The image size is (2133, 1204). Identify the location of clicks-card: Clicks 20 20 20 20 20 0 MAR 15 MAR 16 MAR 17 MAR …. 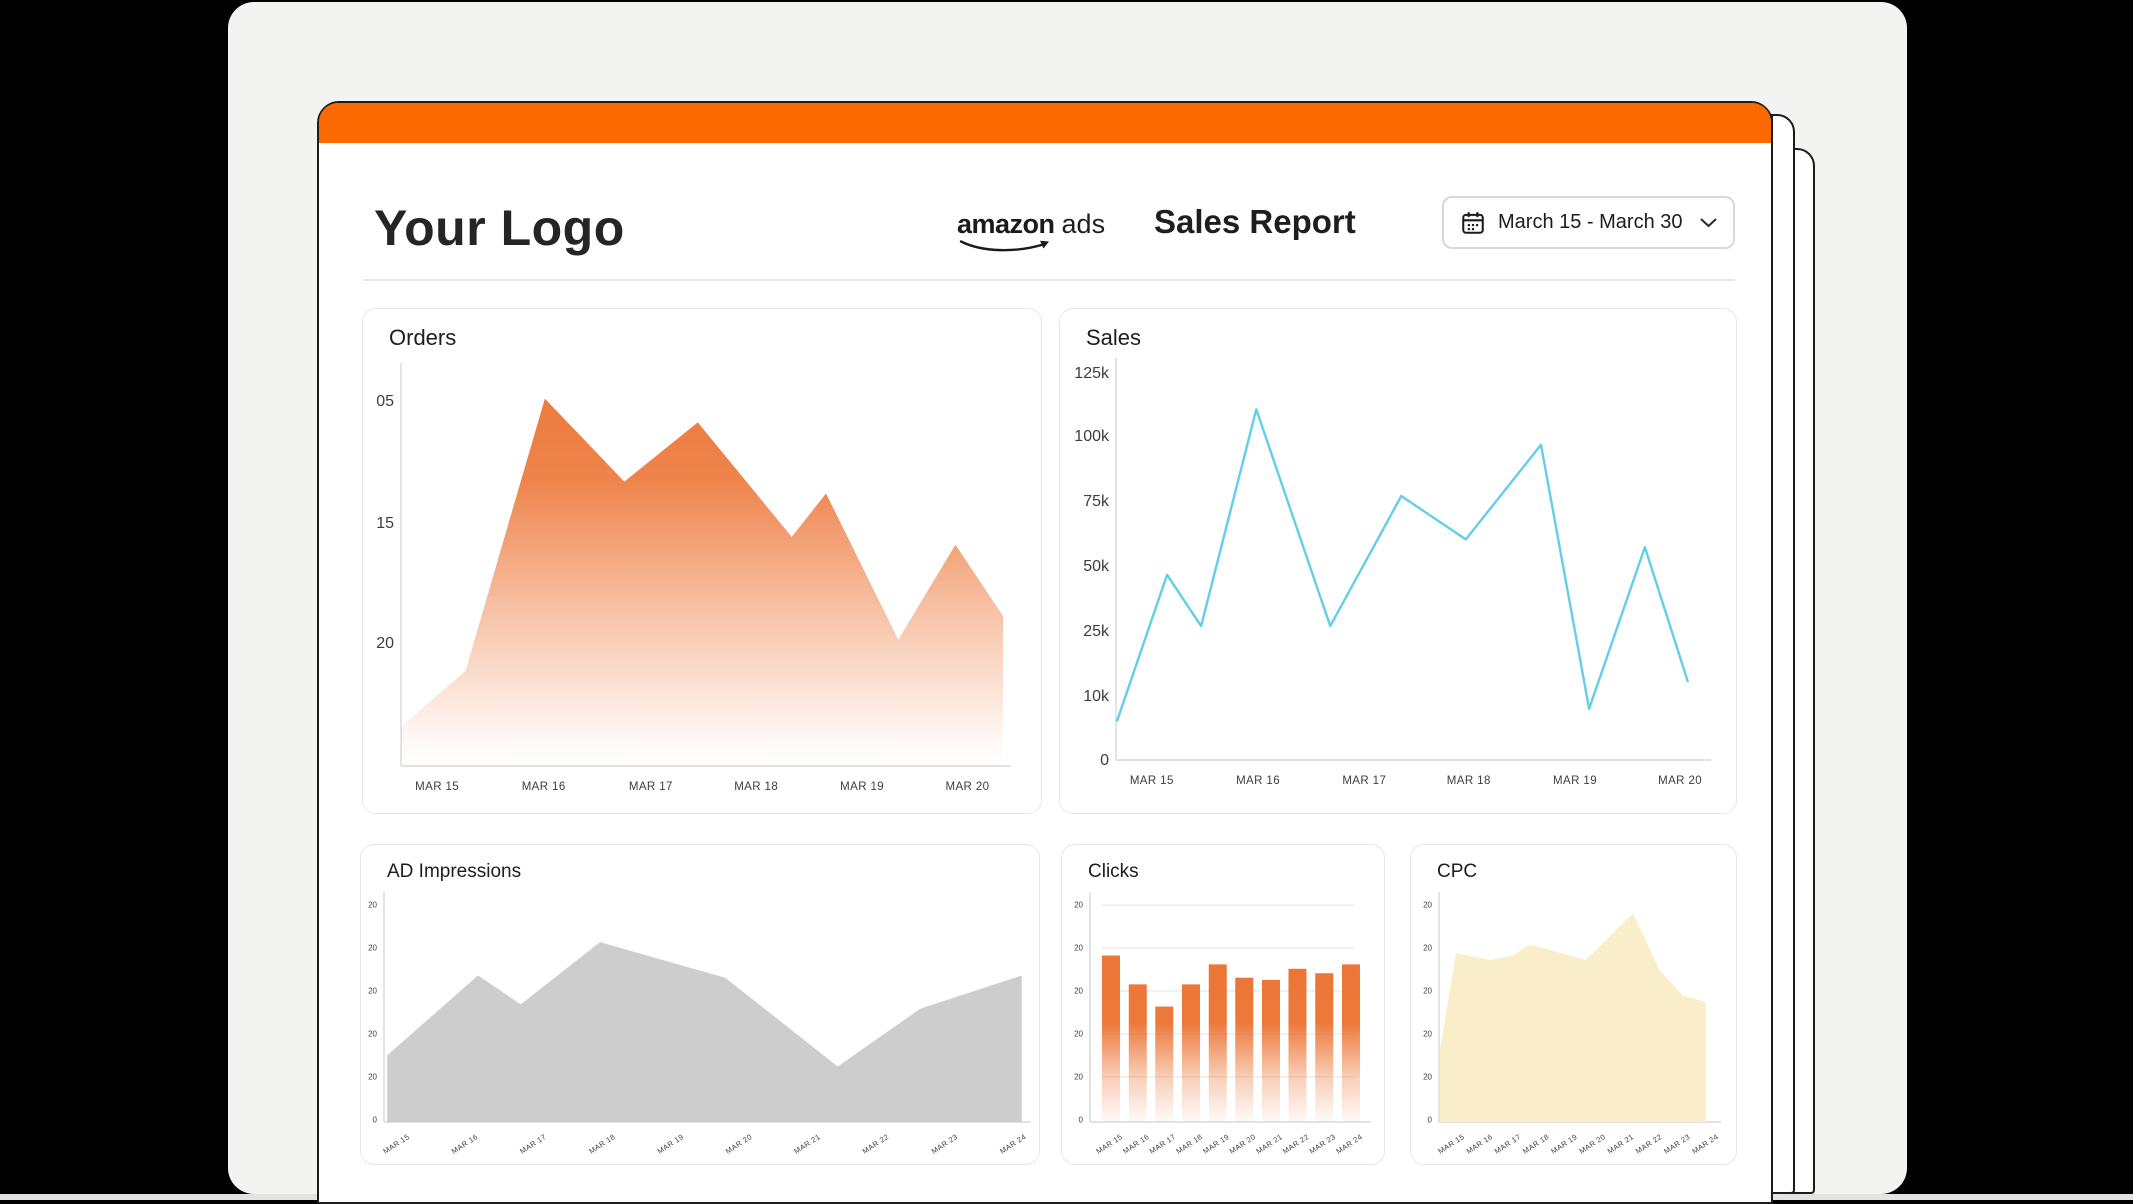
(1223, 1004).